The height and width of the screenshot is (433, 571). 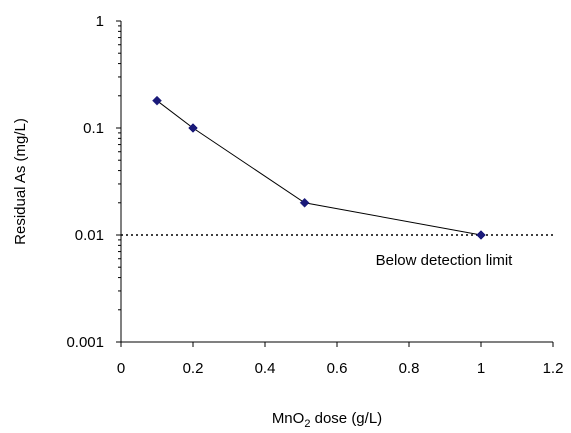 I want to click on x-axis-label-subscript: 2, so click(x=307, y=424).